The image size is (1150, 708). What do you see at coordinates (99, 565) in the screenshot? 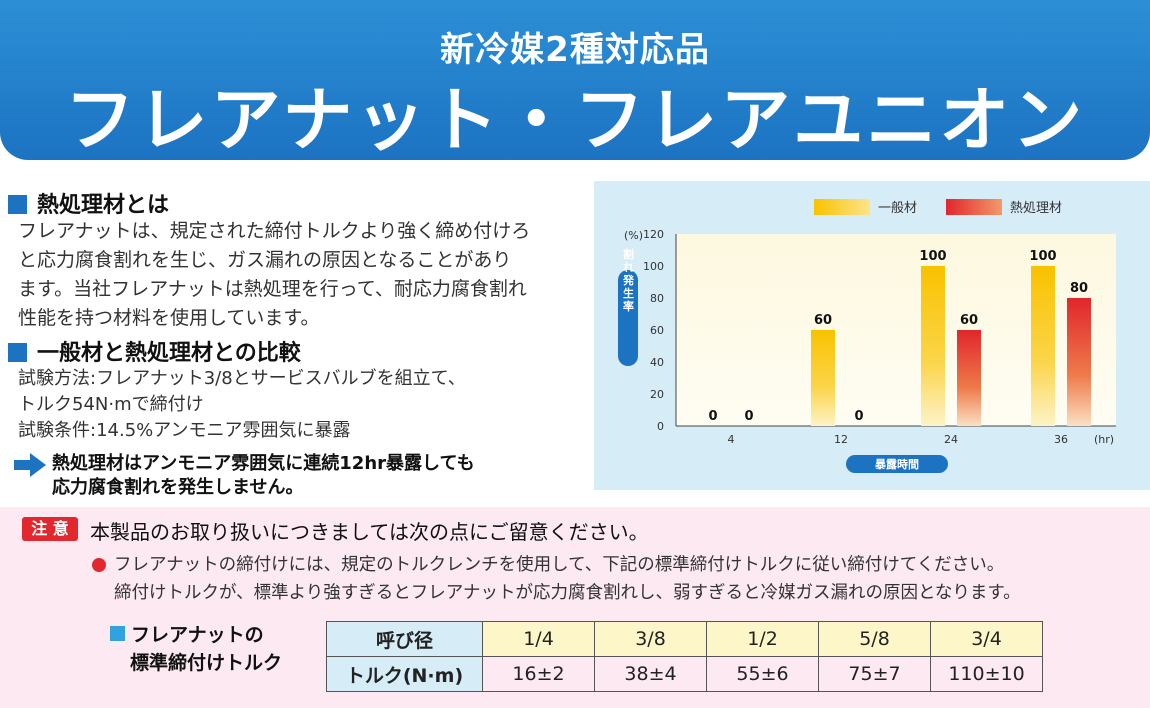
I see `bullet-dot-icon` at bounding box center [99, 565].